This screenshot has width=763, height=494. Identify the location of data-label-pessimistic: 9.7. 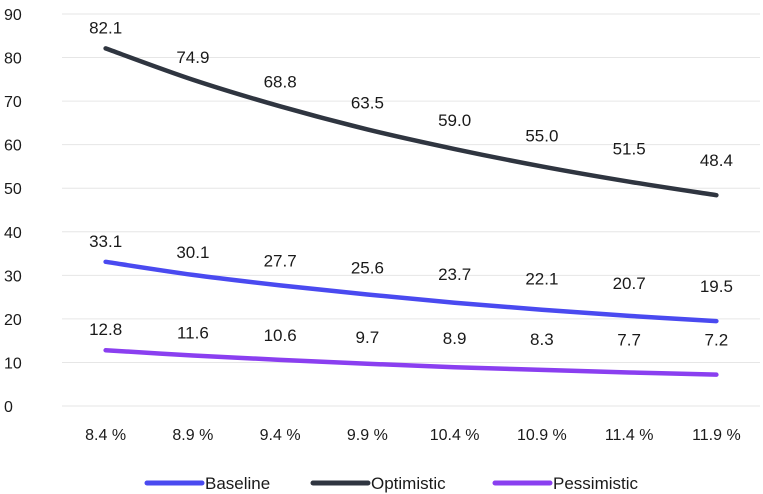
(368, 337).